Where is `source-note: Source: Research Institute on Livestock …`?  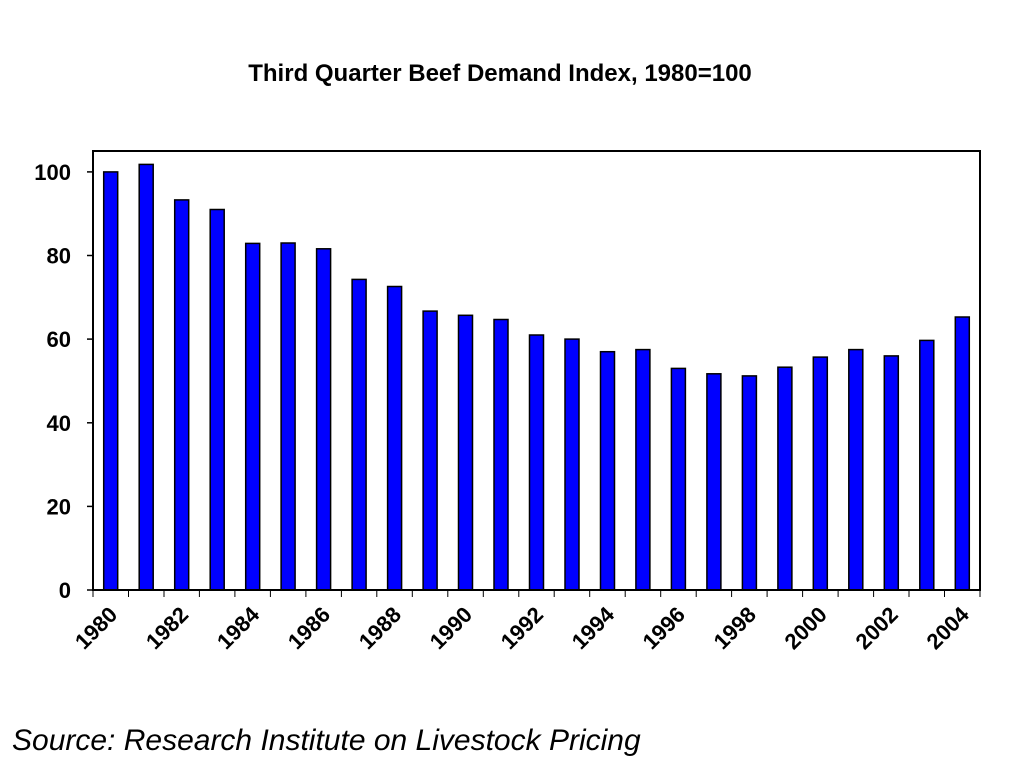 source-note: Source: Research Institute on Livestock … is located at coordinates (326, 740).